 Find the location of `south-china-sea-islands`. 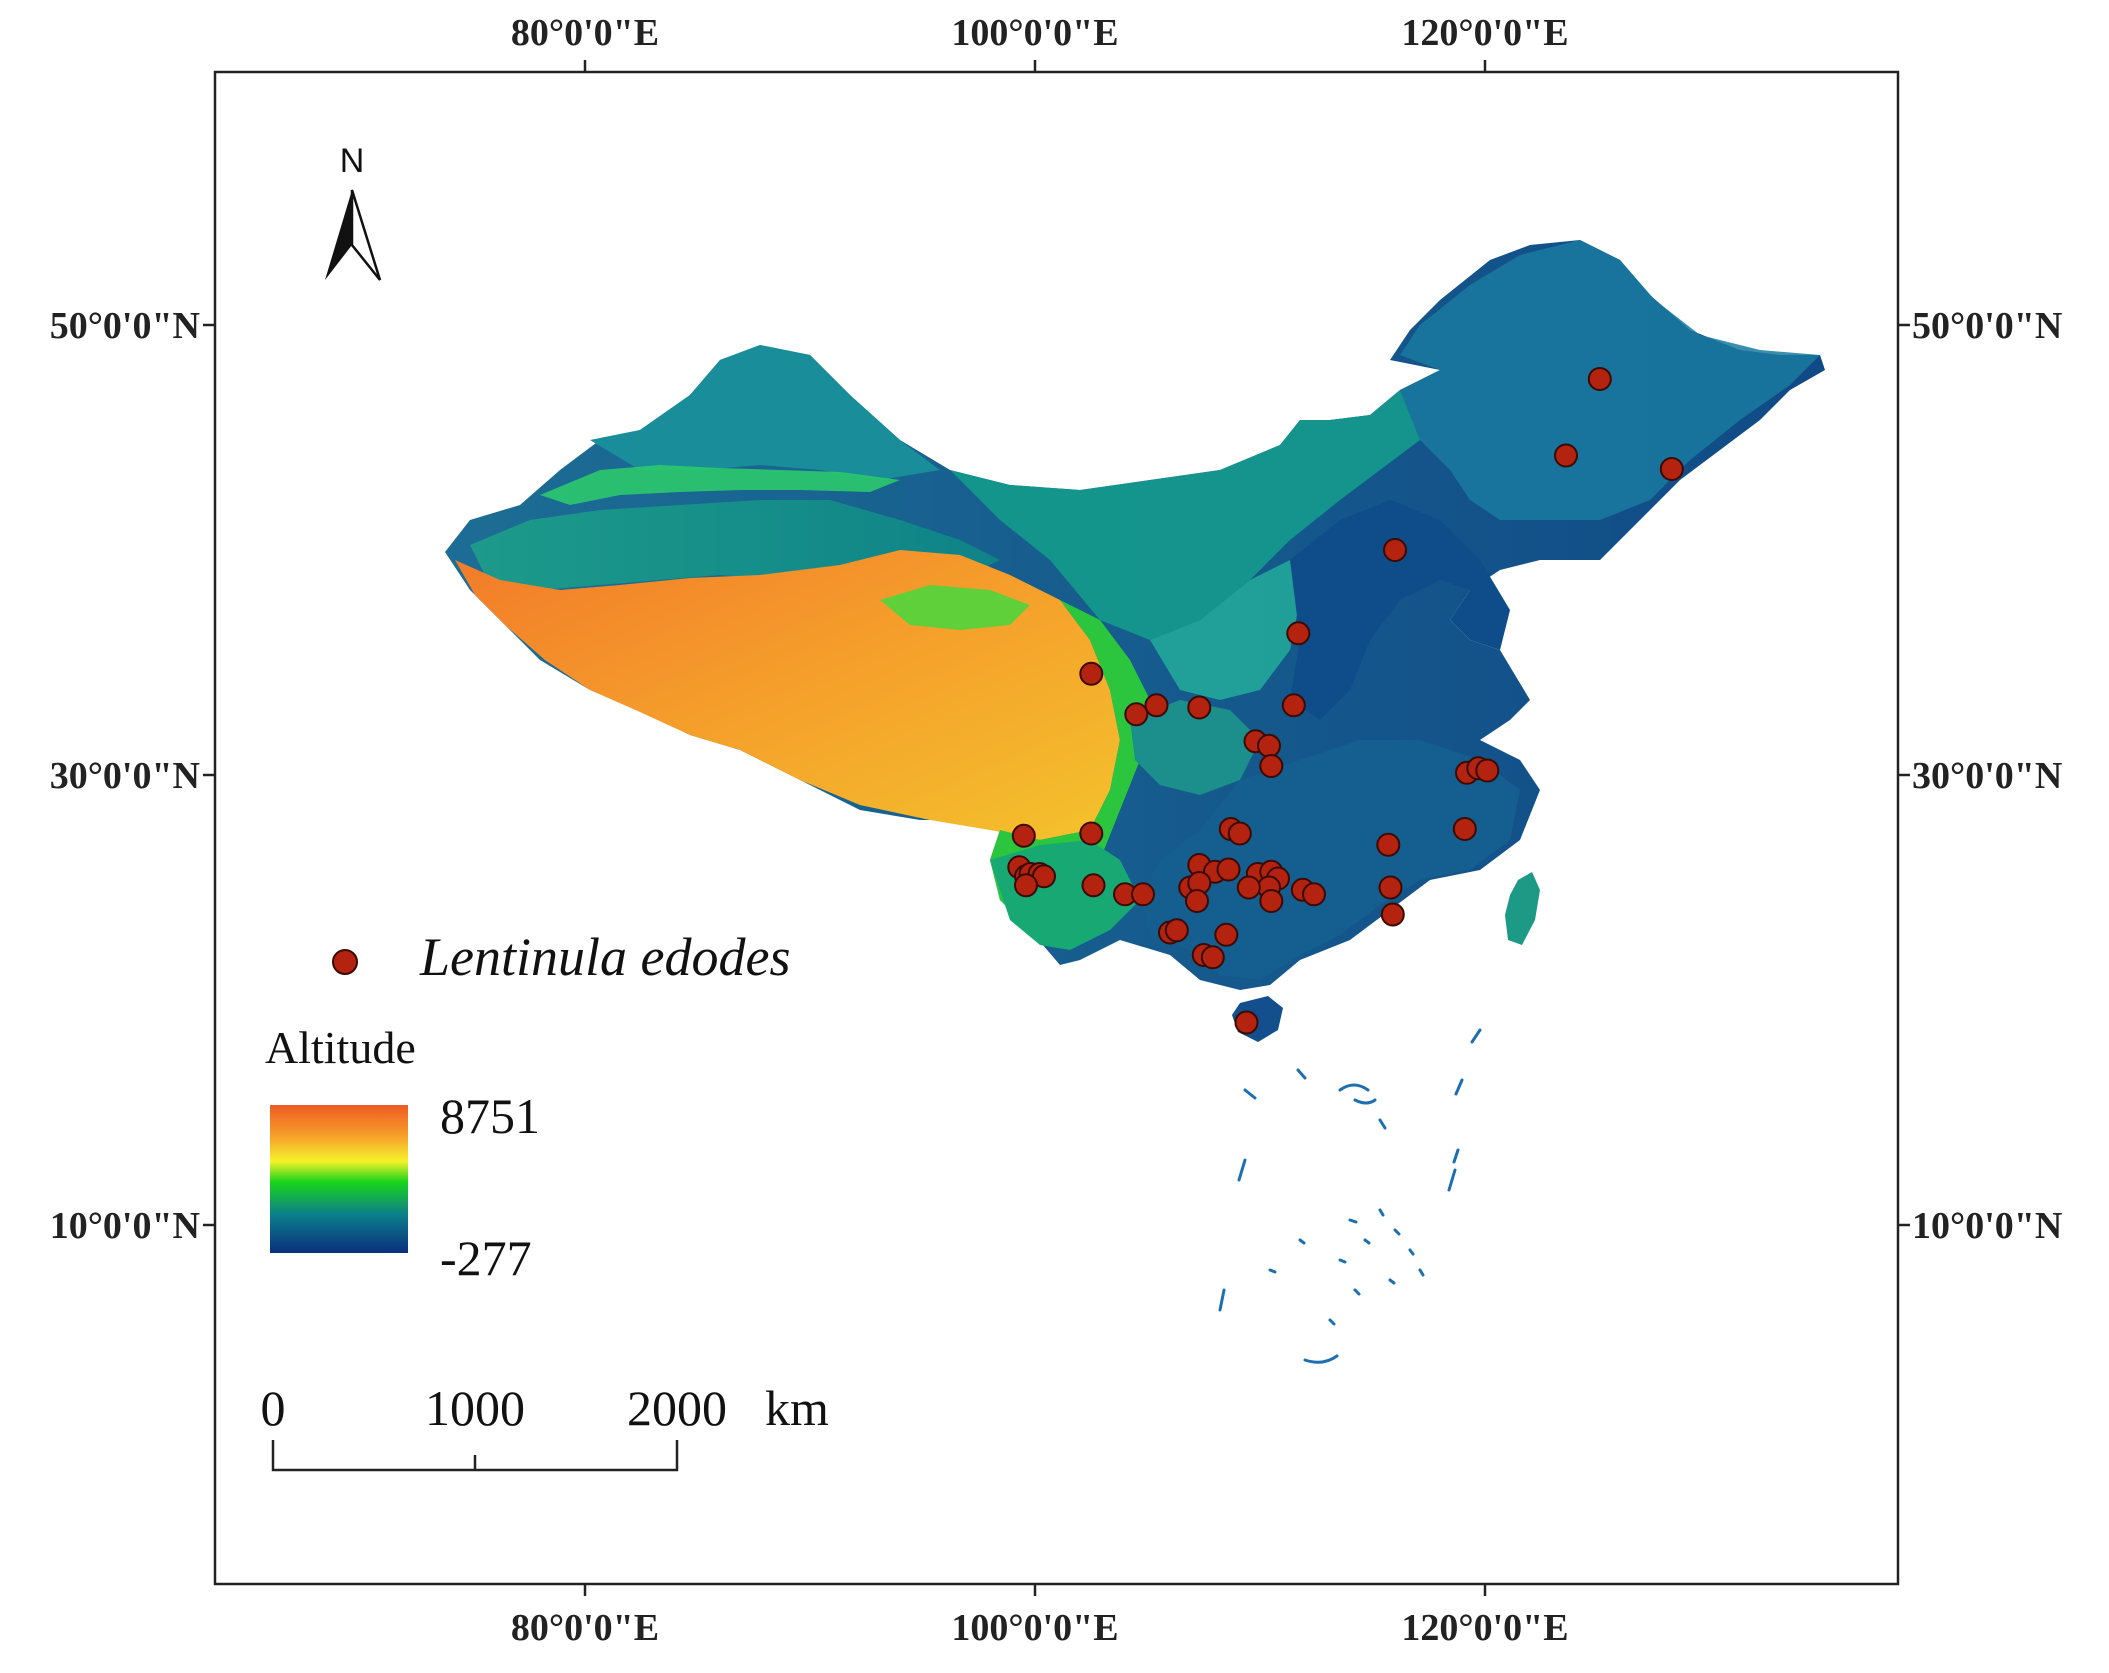

south-china-sea-islands is located at coordinates (1350, 1196).